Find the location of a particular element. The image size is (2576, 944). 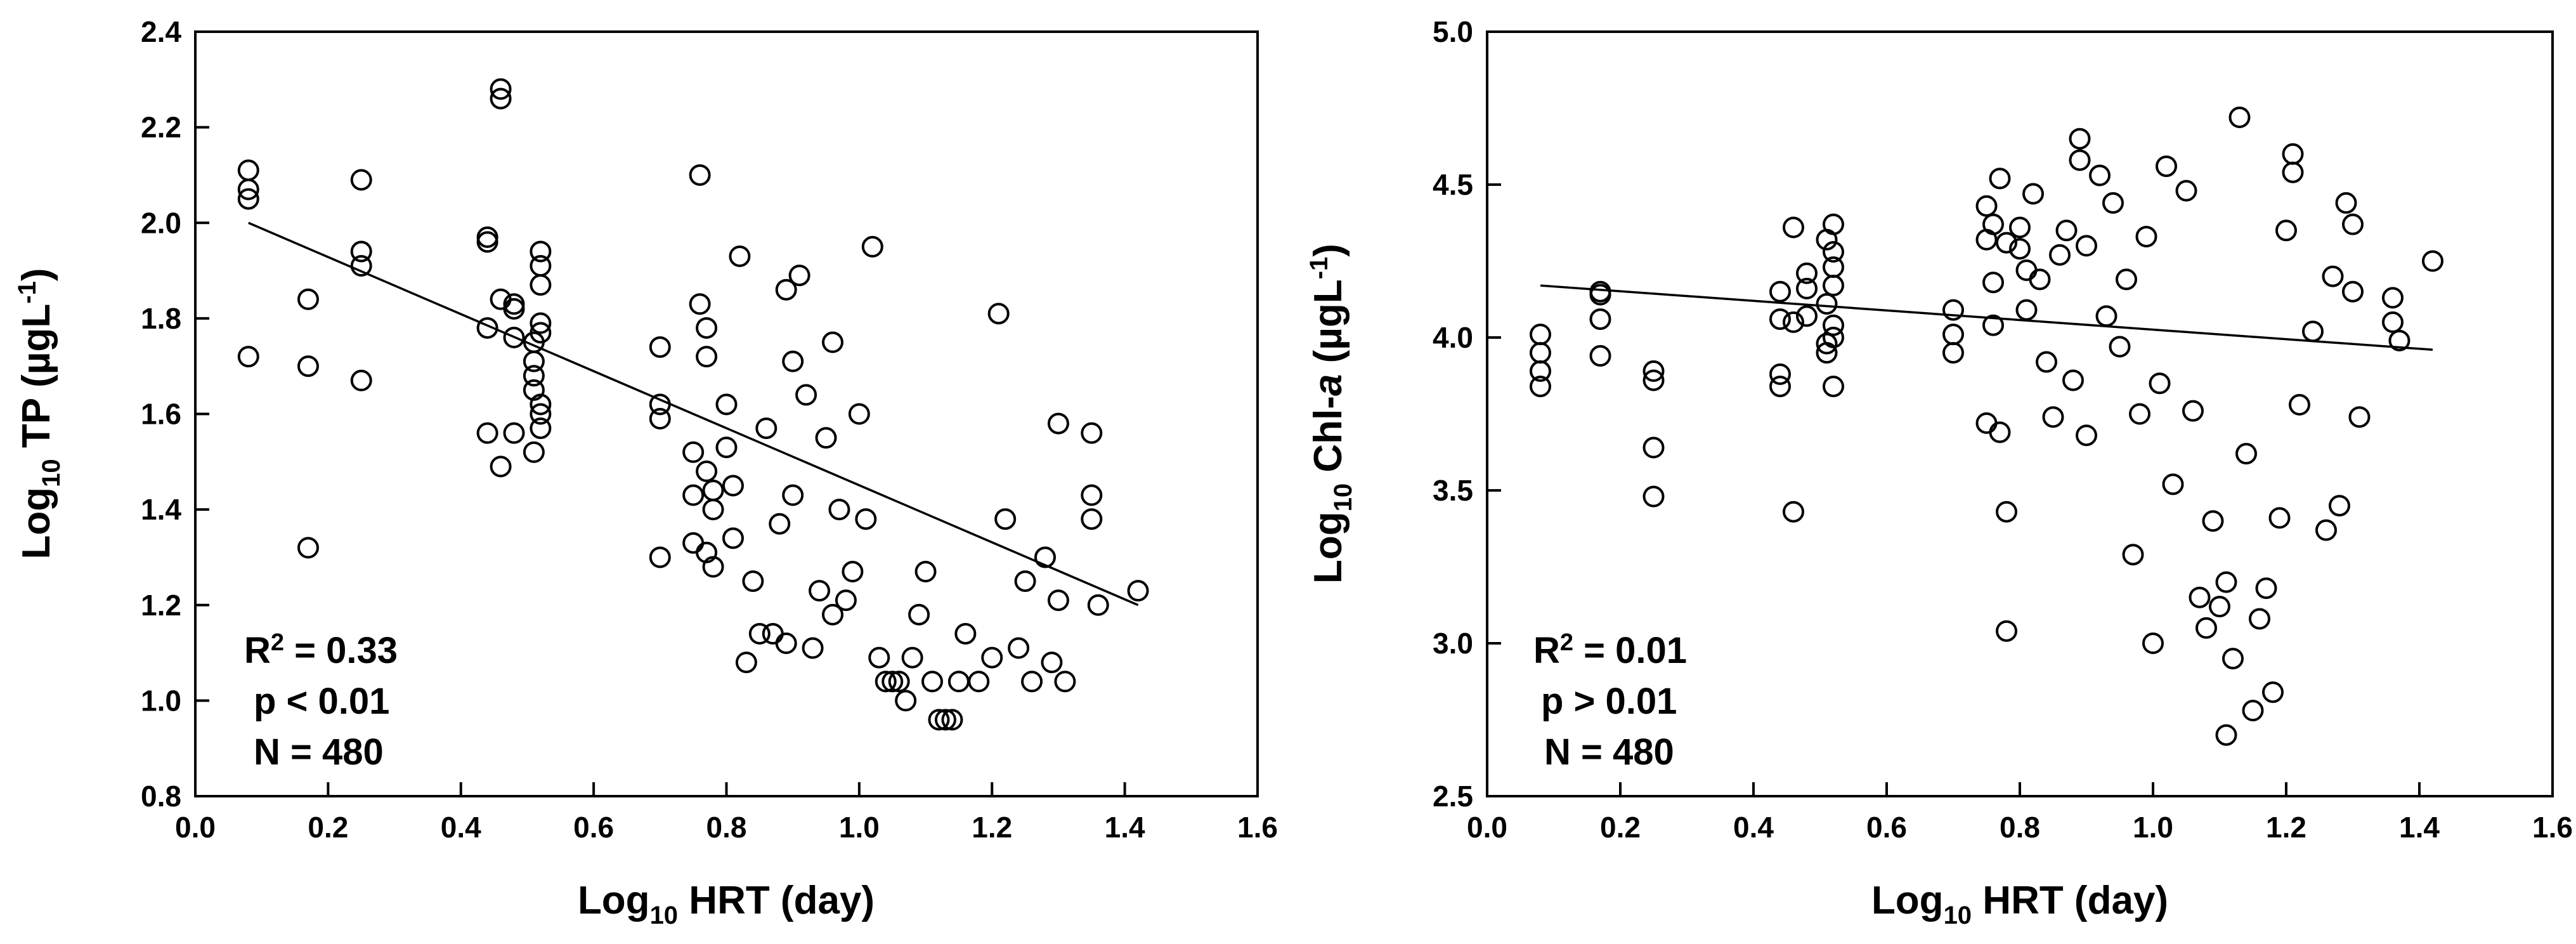

tp-stats-annotation: R2 = 0.33 p < 0.01 N = 480 is located at coordinates (321, 701).